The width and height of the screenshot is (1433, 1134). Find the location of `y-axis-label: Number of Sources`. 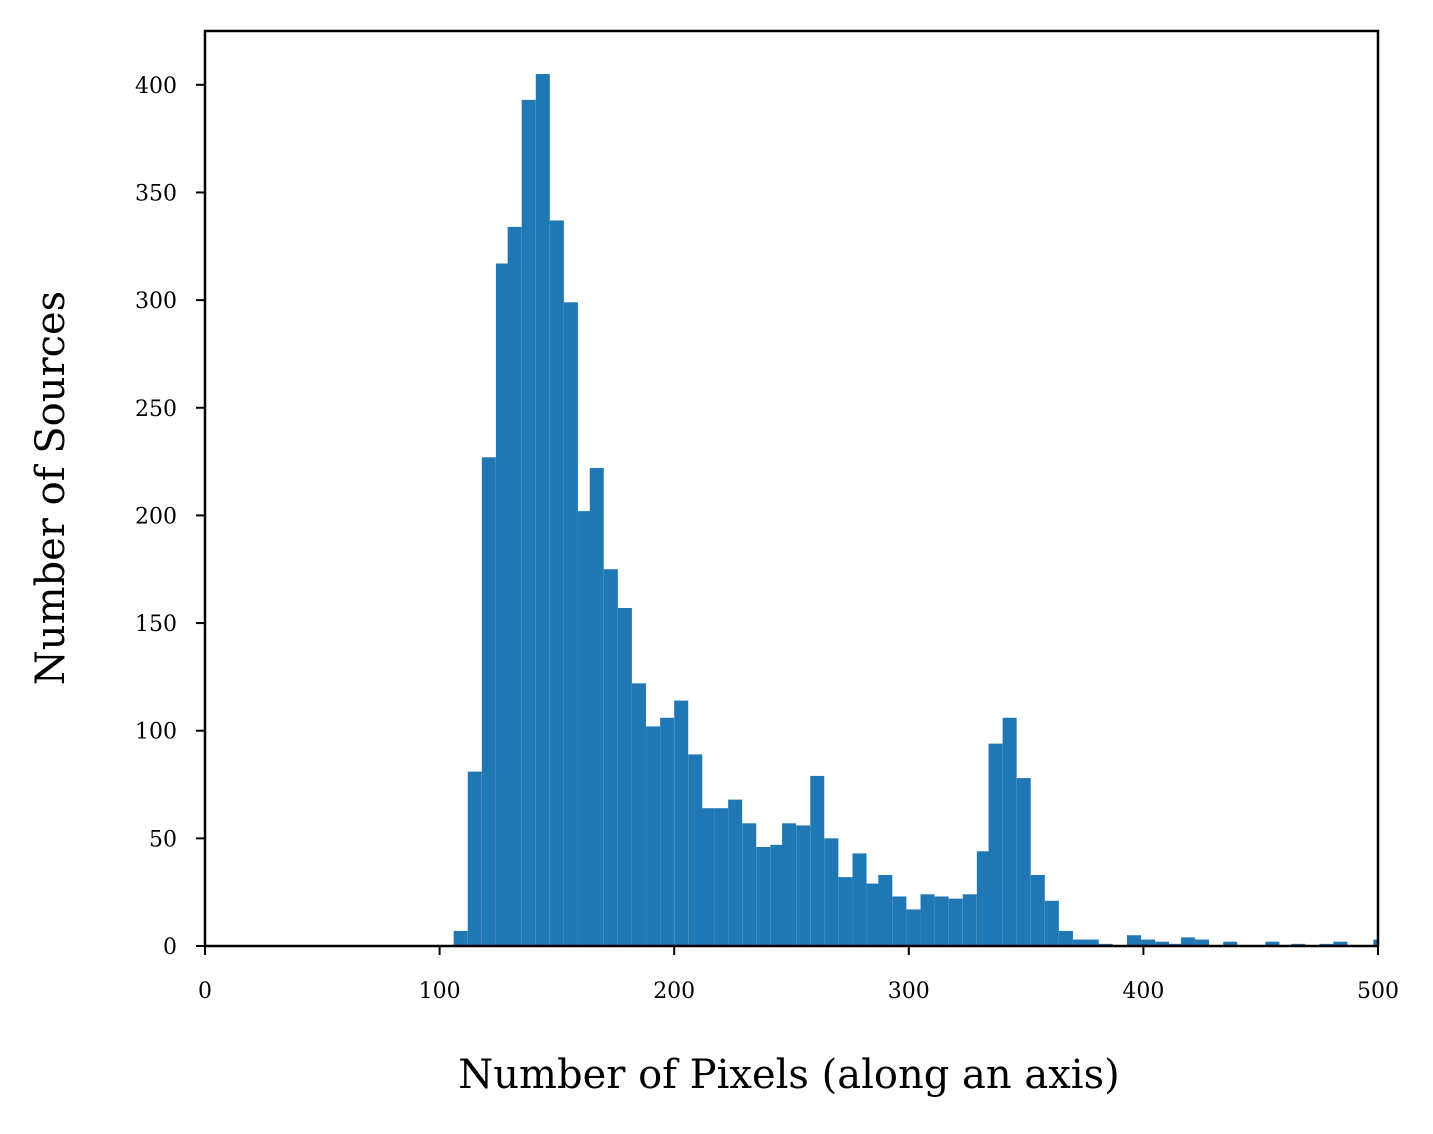

y-axis-label: Number of Sources is located at coordinates (51, 488).